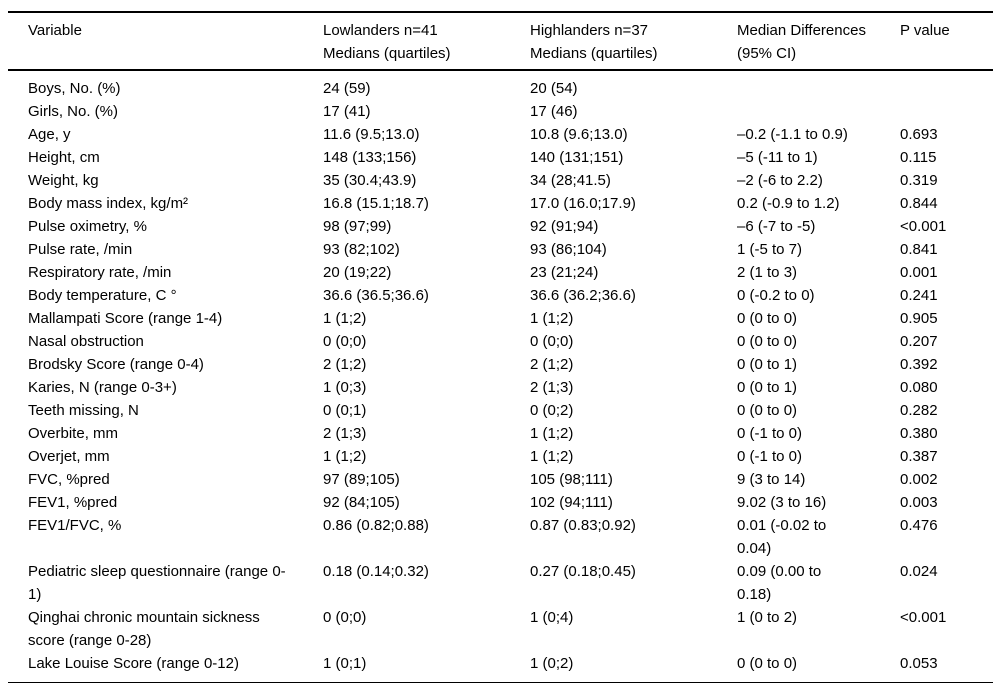  Describe the element at coordinates (801, 30) in the screenshot. I see `column-header-label: Median Differences` at that location.